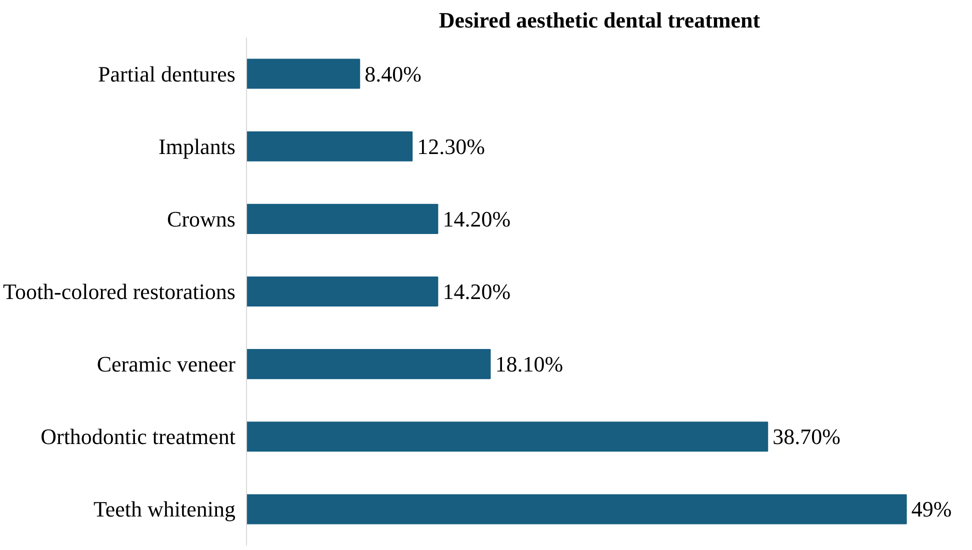 This screenshot has width=972, height=550. I want to click on y-tick-label: Orthodontic treatment, so click(138, 437).